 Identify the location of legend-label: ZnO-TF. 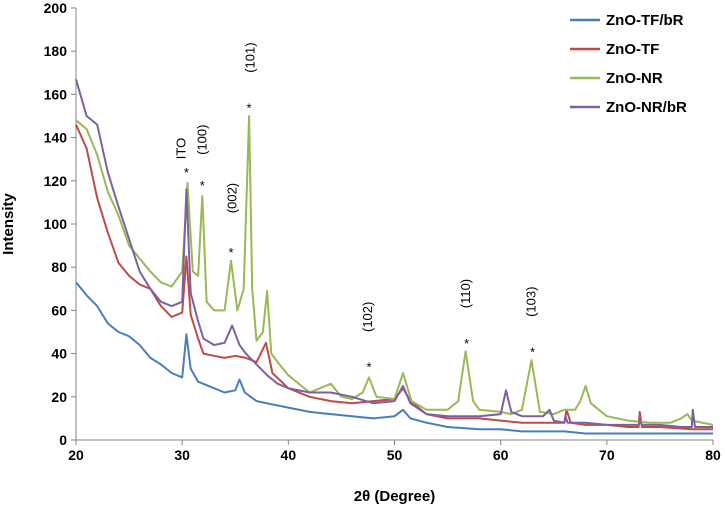
(632, 49).